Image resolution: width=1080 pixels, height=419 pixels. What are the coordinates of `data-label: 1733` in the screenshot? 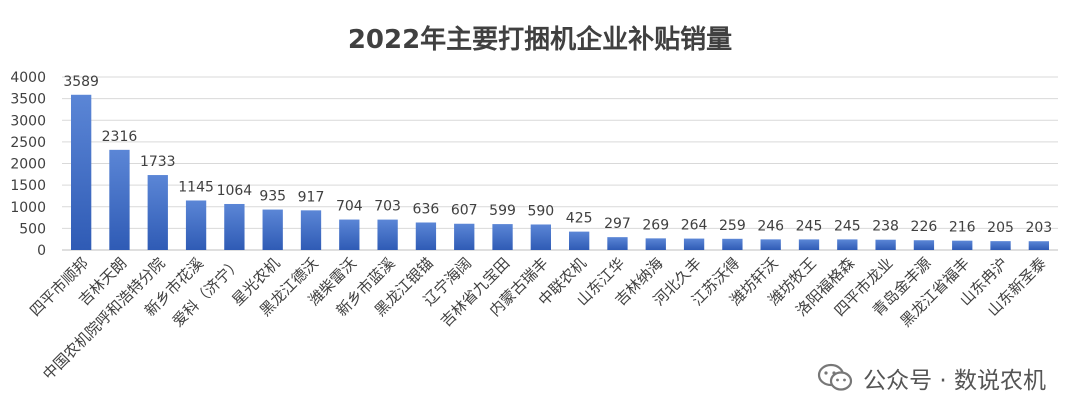 It's located at (158, 162).